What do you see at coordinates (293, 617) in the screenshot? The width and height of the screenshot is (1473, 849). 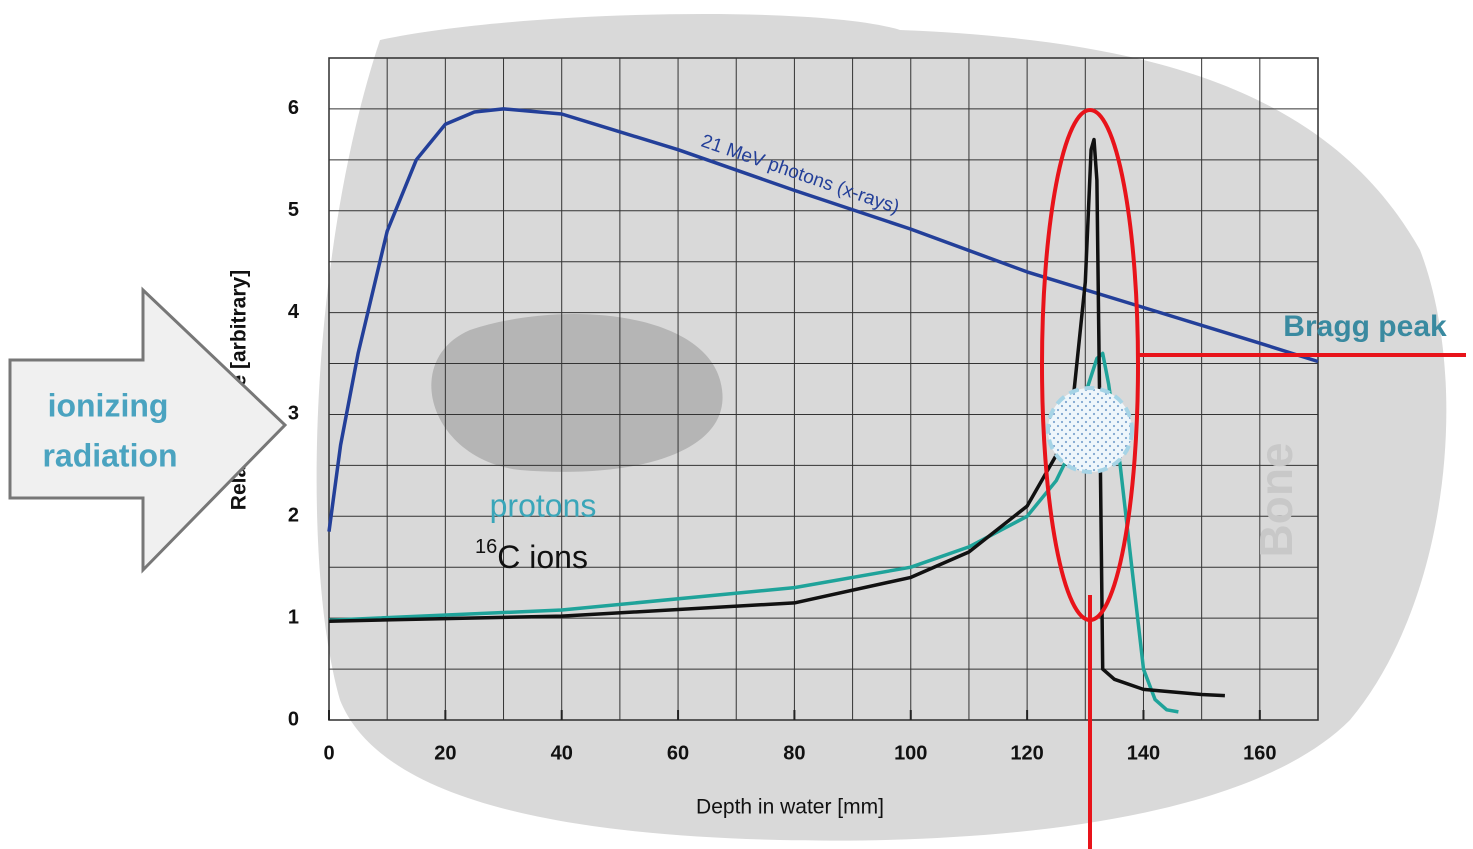 I see `y-tick-label: 1` at bounding box center [293, 617].